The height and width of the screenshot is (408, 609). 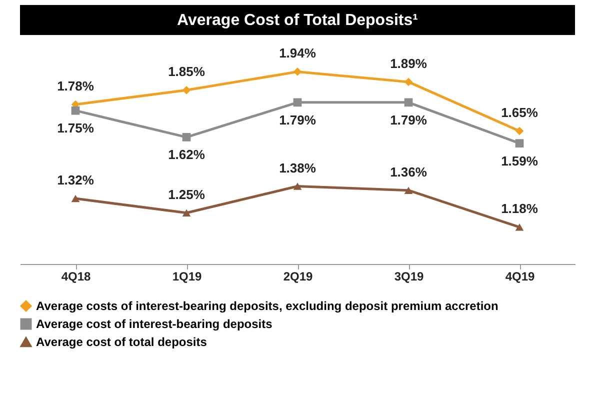 I want to click on legend-label: Average cost of total deposits, so click(x=122, y=342).